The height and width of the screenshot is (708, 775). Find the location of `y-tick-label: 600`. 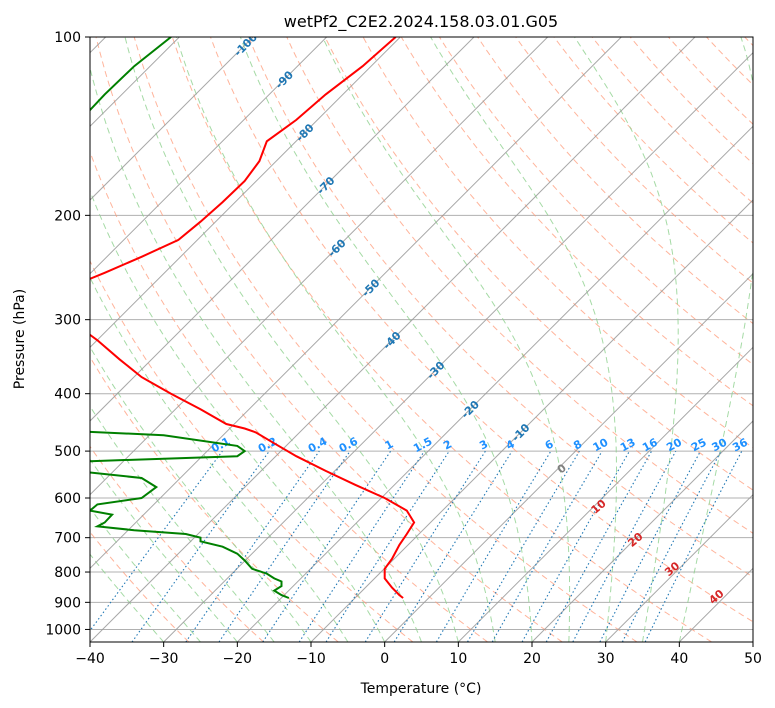

y-tick-label: 600 is located at coordinates (67, 499).